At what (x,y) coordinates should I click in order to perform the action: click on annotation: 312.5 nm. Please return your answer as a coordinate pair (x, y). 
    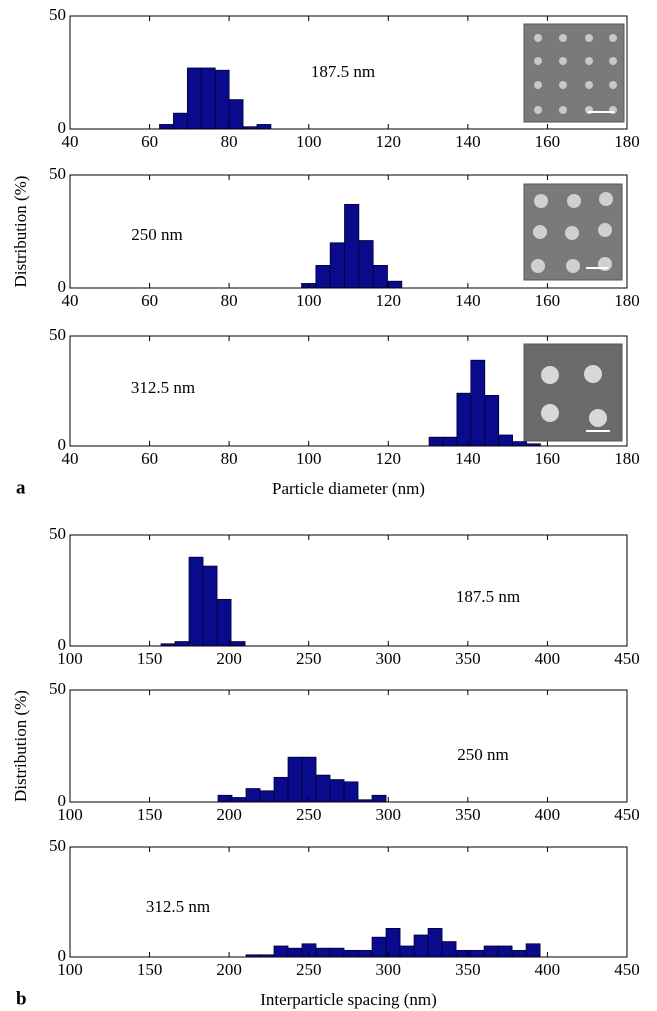
    Looking at the image, I should click on (163, 387).